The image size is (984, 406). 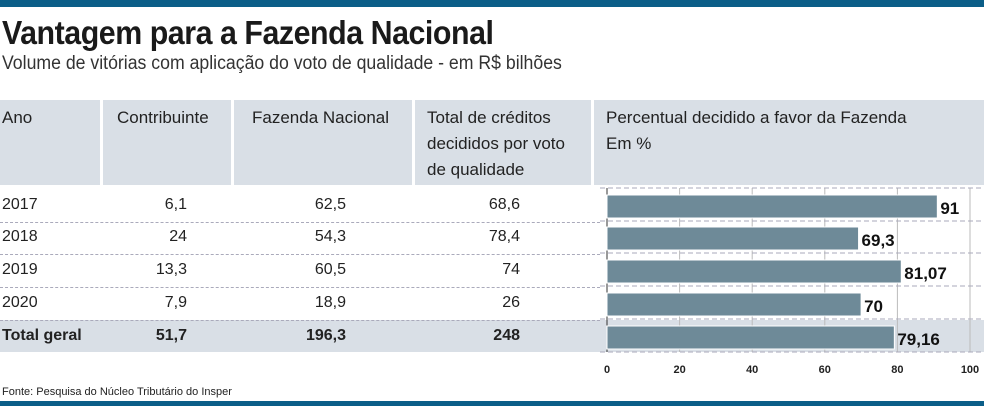 I want to click on bar-value-label: 70, so click(x=873, y=306).